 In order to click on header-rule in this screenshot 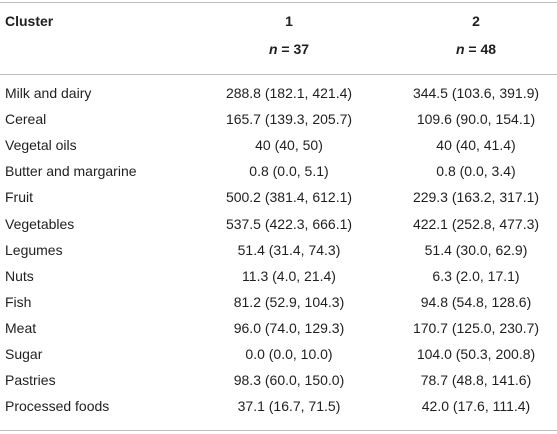, I will do `click(278, 74)`.